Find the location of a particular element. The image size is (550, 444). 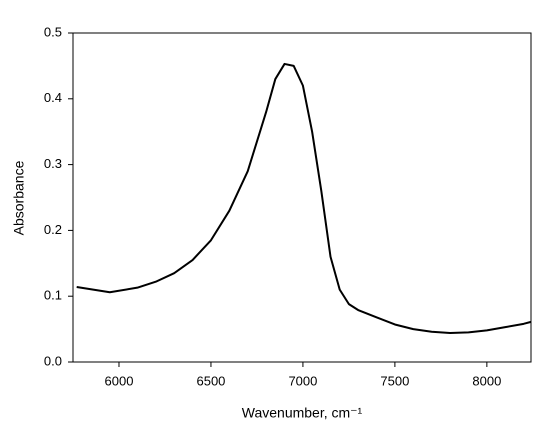

y-tick-label: 0.5 is located at coordinates (53, 31).